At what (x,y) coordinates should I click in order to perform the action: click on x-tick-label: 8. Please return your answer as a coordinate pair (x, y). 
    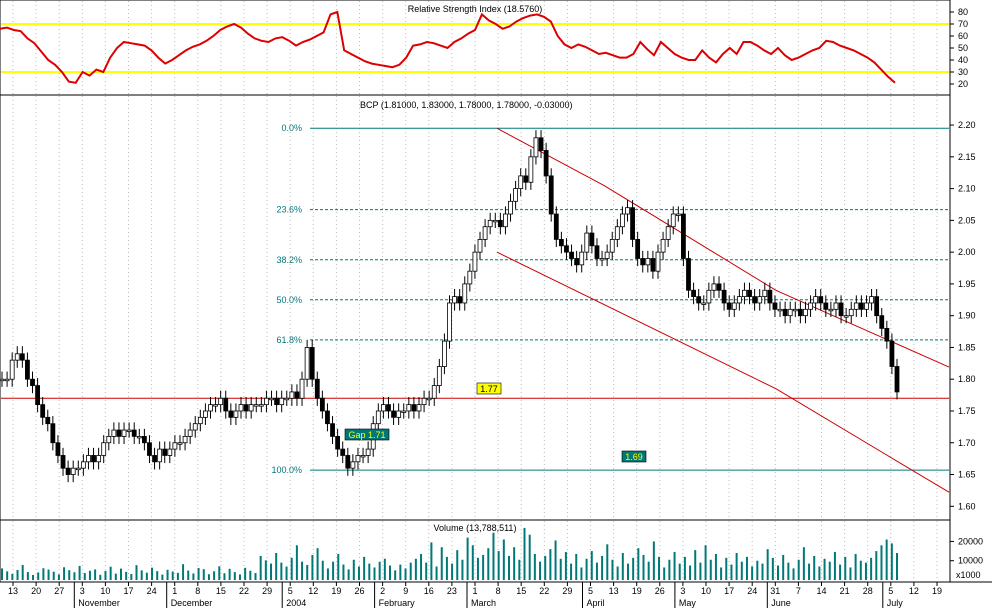
    Looking at the image, I should click on (498, 591).